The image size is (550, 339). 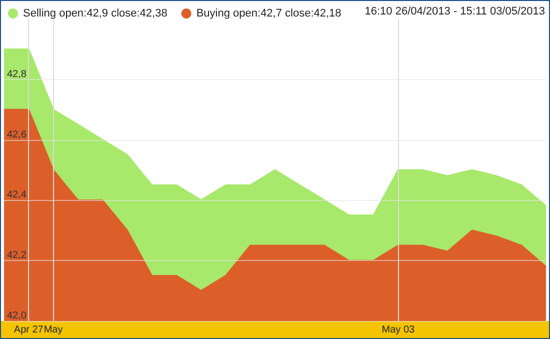 What do you see at coordinates (17, 316) in the screenshot?
I see `y-tick-label: 42,0` at bounding box center [17, 316].